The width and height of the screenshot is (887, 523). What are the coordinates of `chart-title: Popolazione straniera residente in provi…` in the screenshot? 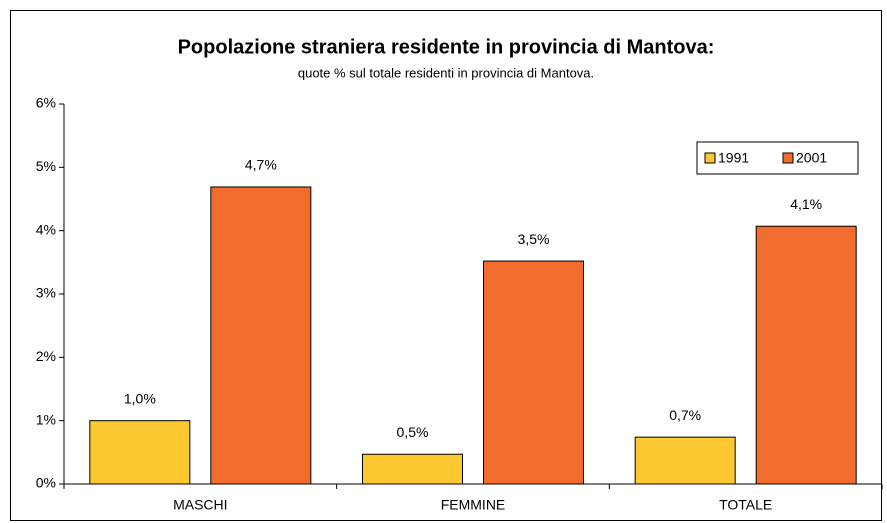 It's located at (446, 47).